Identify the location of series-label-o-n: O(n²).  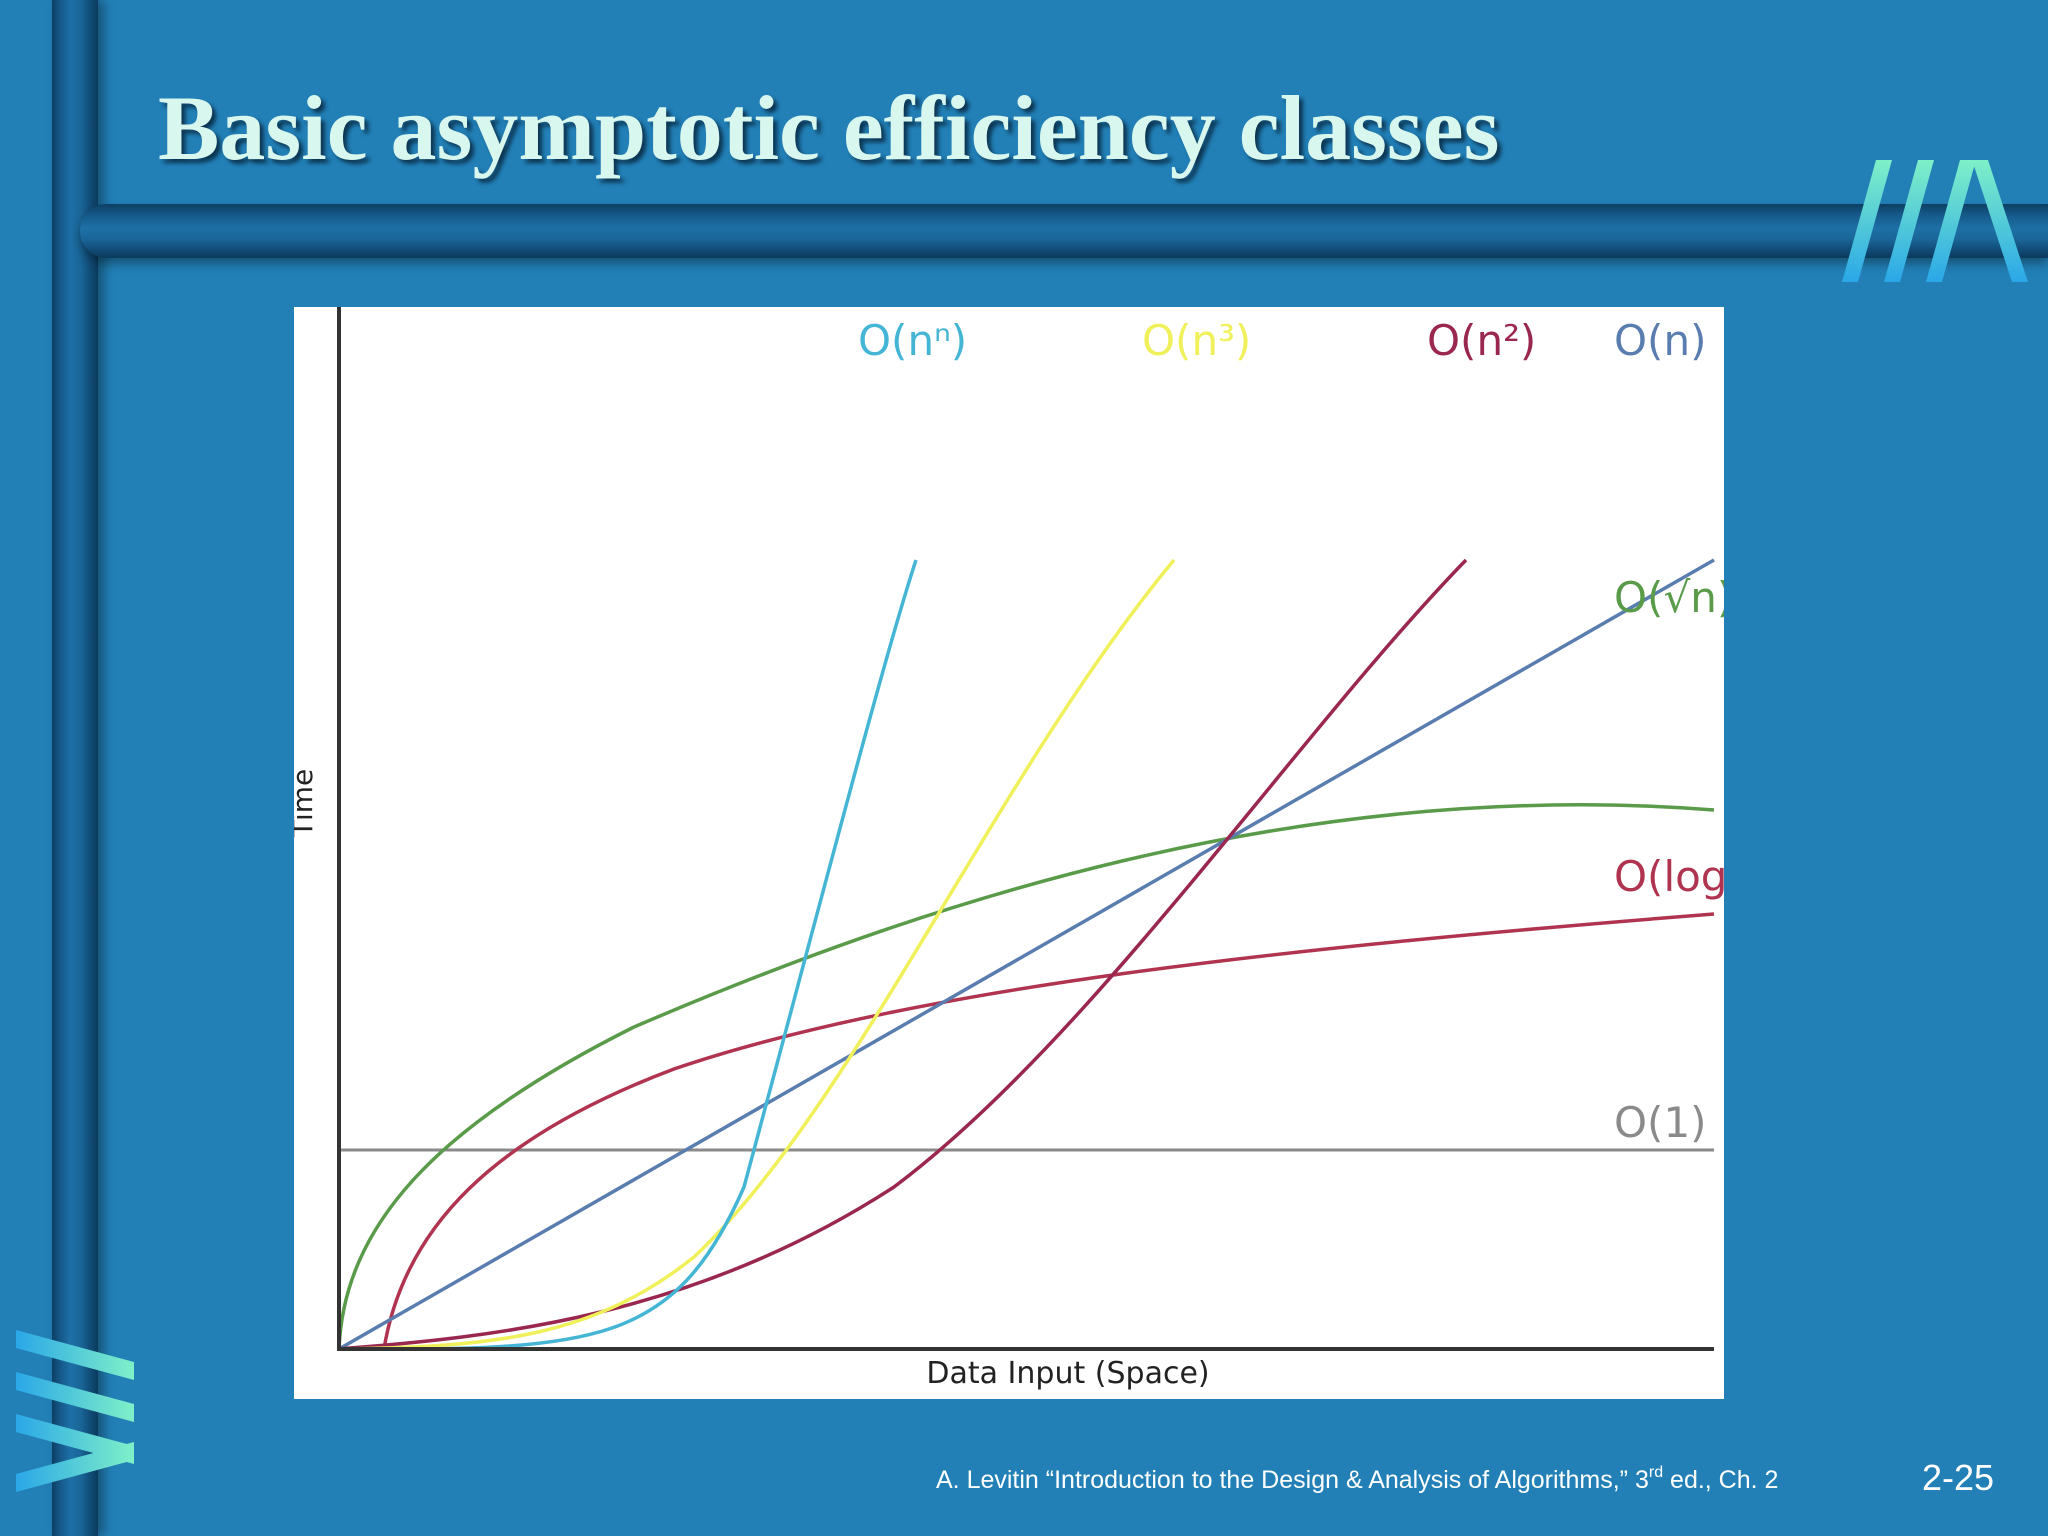
(1481, 340).